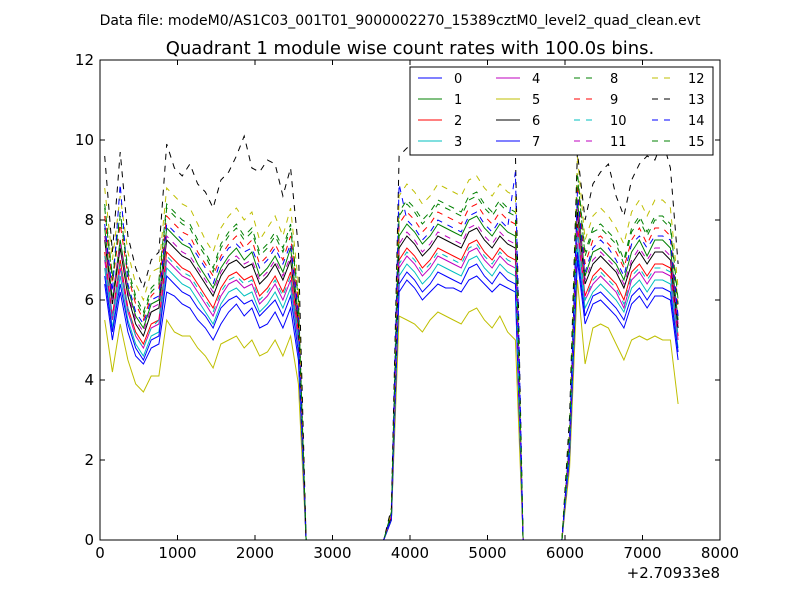 The image size is (800, 600). What do you see at coordinates (89, 540) in the screenshot?
I see `y-tick-label: 0` at bounding box center [89, 540].